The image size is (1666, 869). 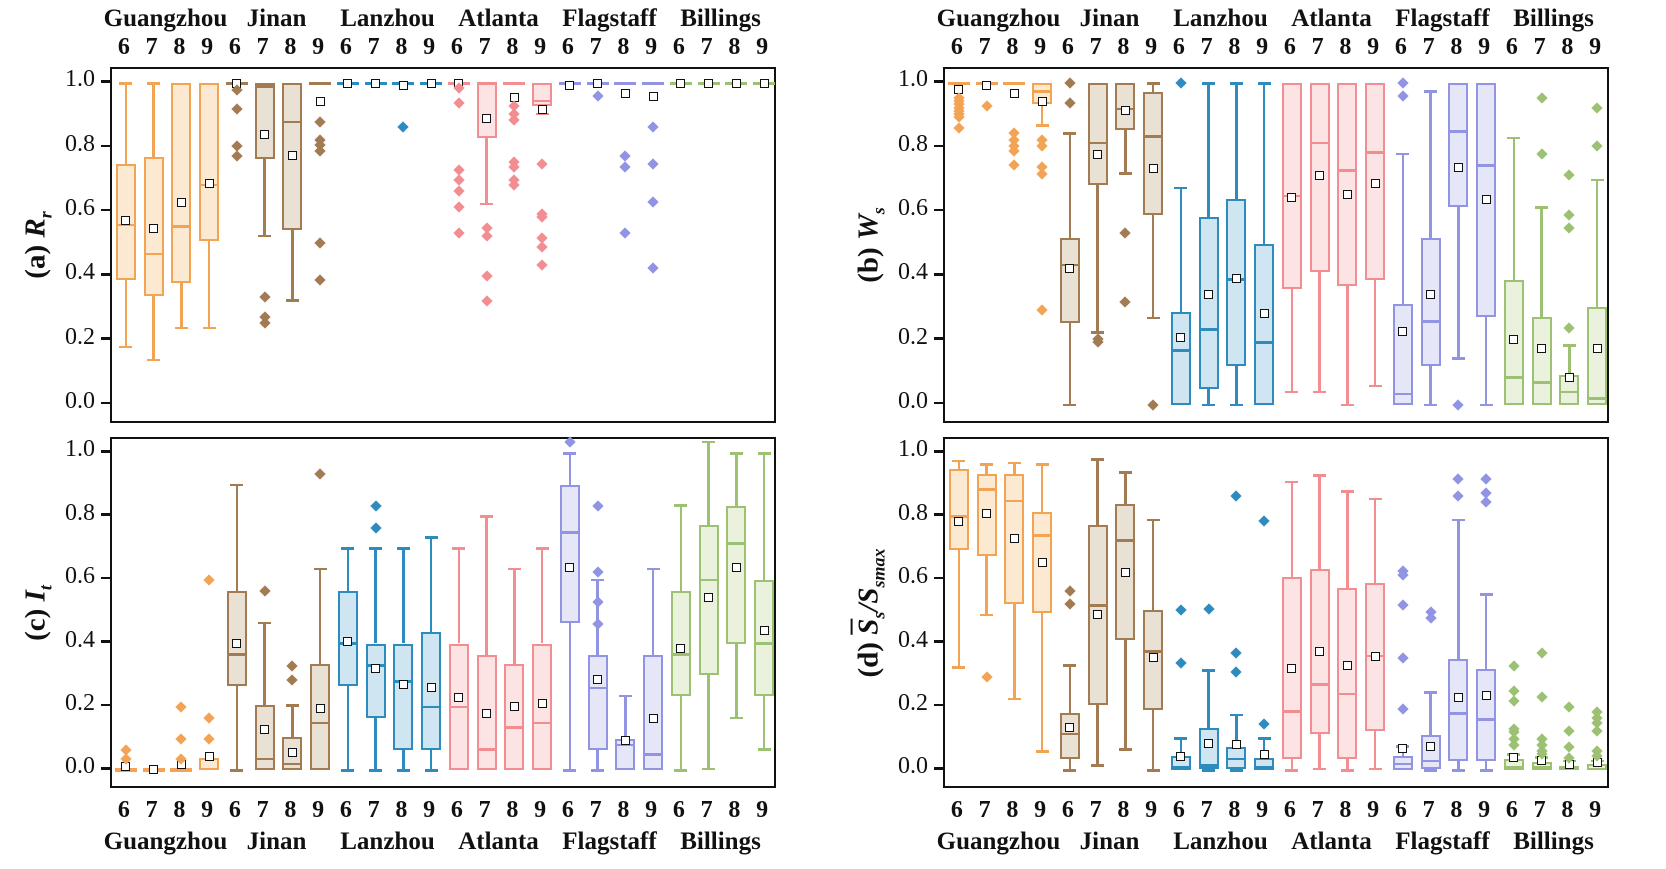 I want to click on ytick-label: 0.8, so click(x=913, y=143).